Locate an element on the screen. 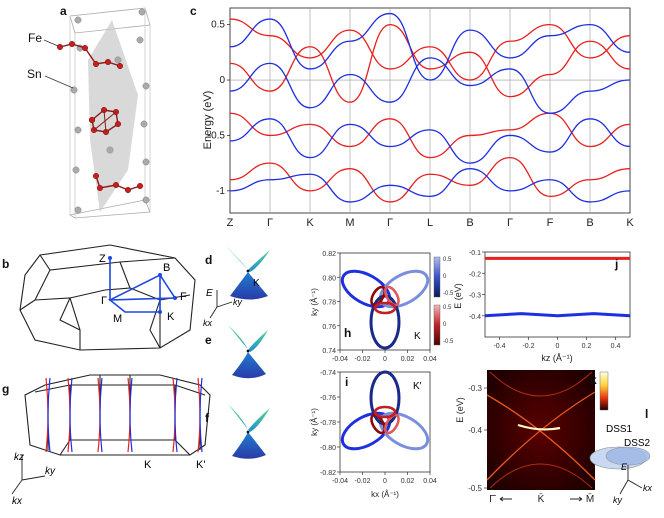  panel-k: k -0.3 -0.4 -0.5 Γ̄ K̄ M̄ E (eV) is located at coordinates (532, 437).